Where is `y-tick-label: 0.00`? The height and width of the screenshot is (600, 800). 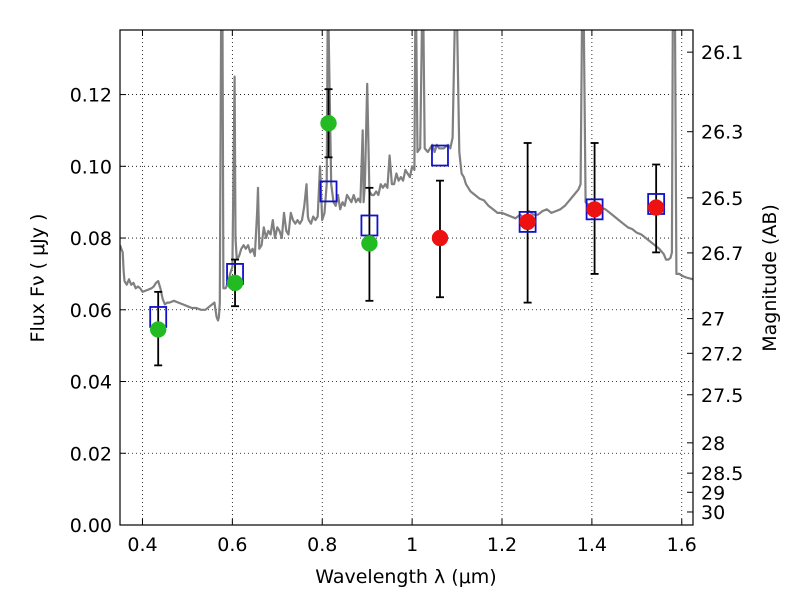 y-tick-label: 0.00 is located at coordinates (91, 526).